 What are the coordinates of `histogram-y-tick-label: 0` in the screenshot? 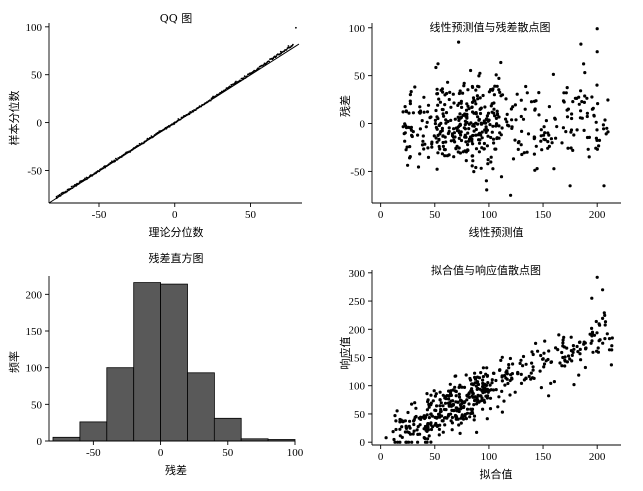 It's located at (40, 442).